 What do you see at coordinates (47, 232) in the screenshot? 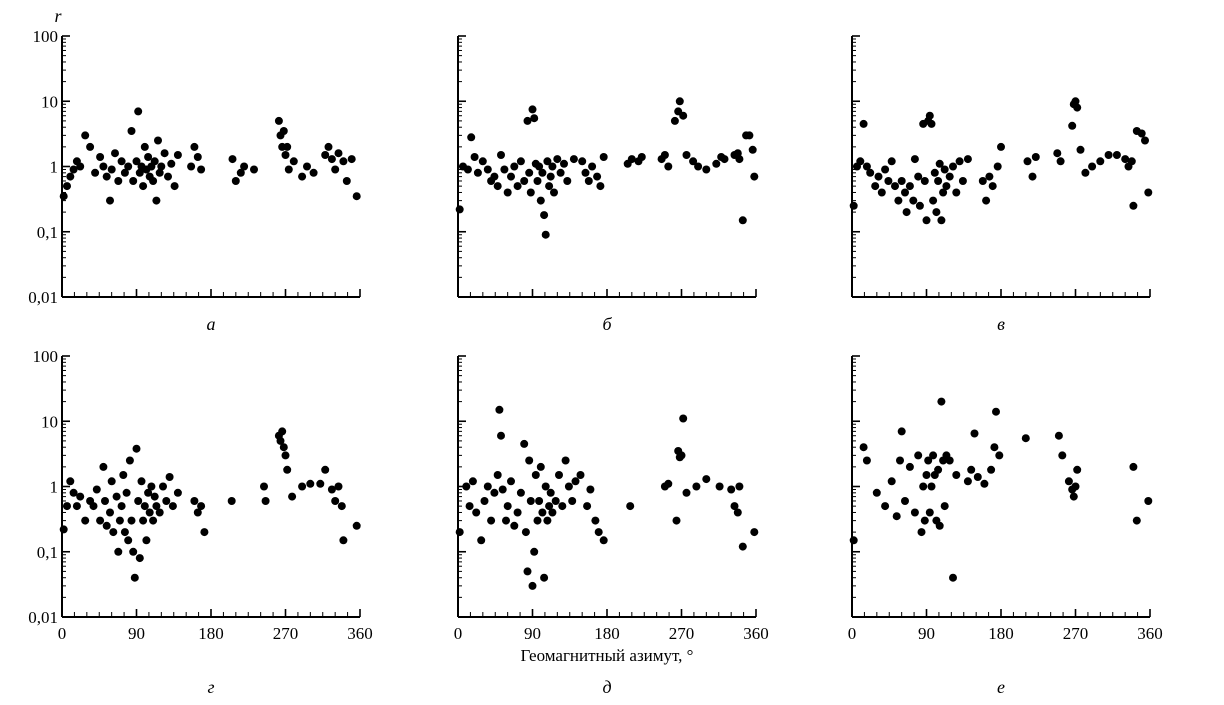
I see `y-tick-label: 0,1` at bounding box center [47, 232].